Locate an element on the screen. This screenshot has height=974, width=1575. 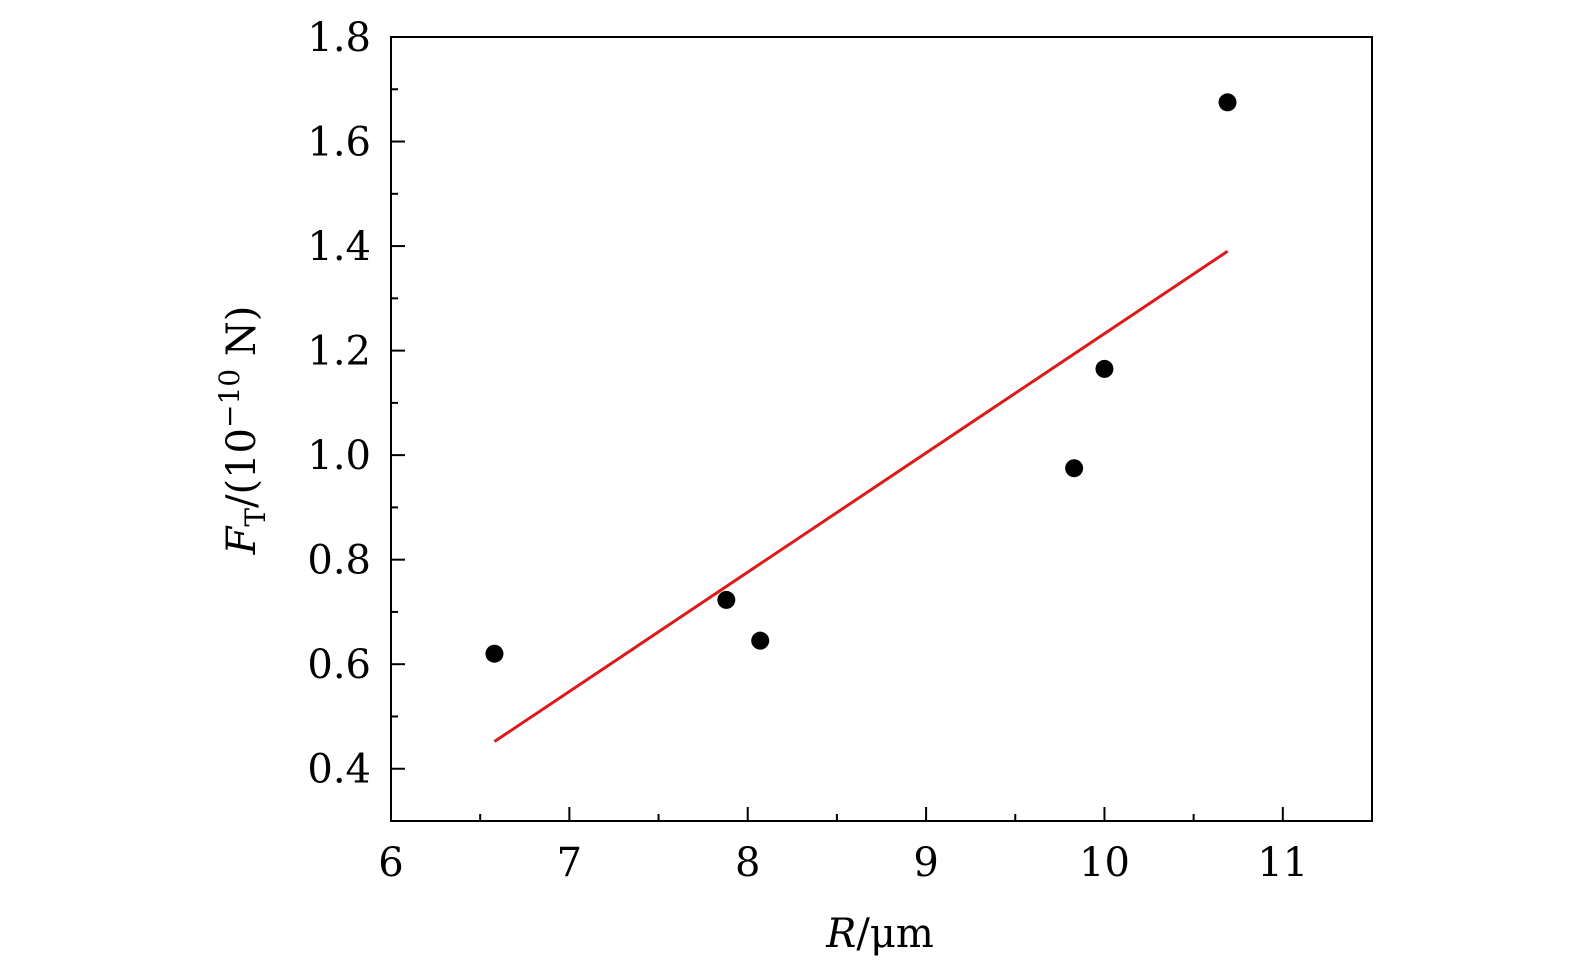
y-tick-label: 0.8 is located at coordinates (339, 561).